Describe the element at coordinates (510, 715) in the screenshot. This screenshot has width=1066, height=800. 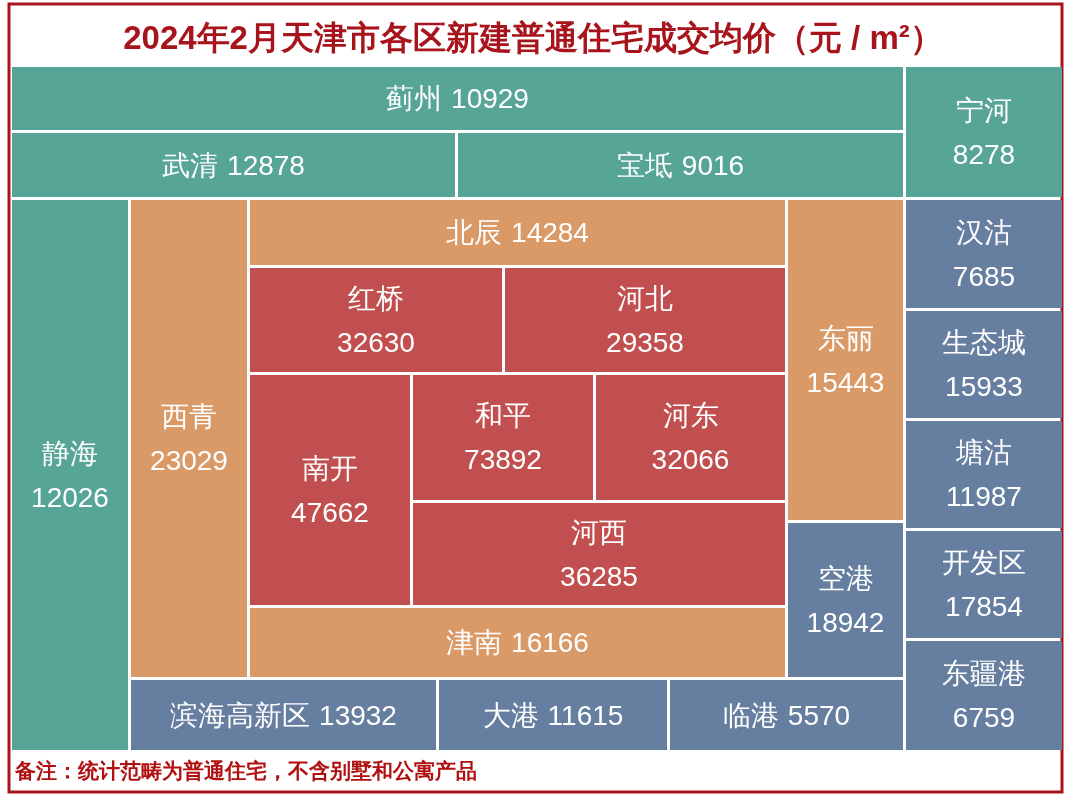
I see `category-label: 大港` at that location.